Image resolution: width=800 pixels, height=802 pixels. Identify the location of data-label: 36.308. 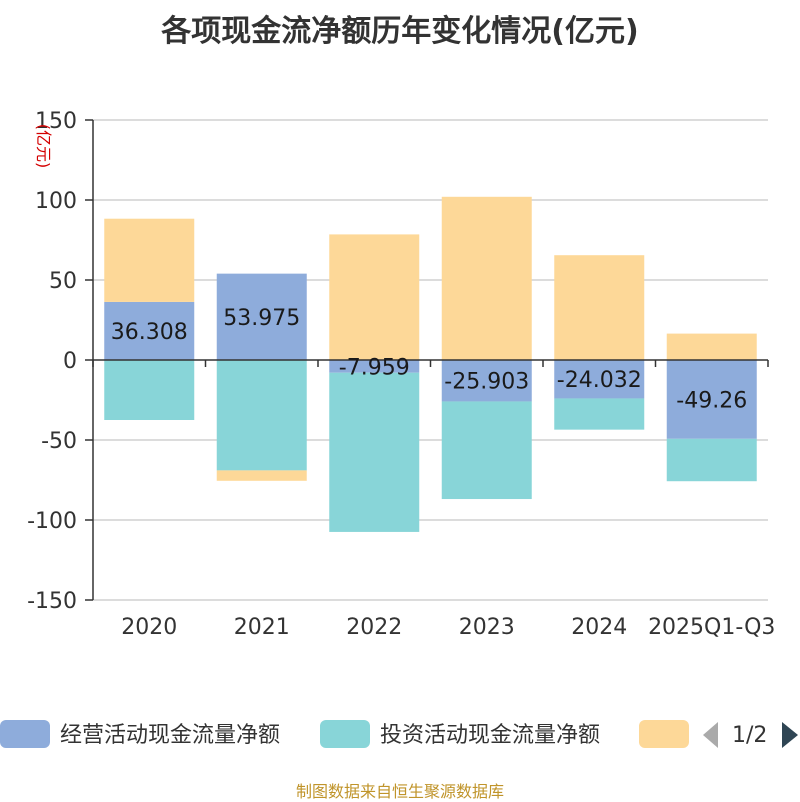
(149, 332).